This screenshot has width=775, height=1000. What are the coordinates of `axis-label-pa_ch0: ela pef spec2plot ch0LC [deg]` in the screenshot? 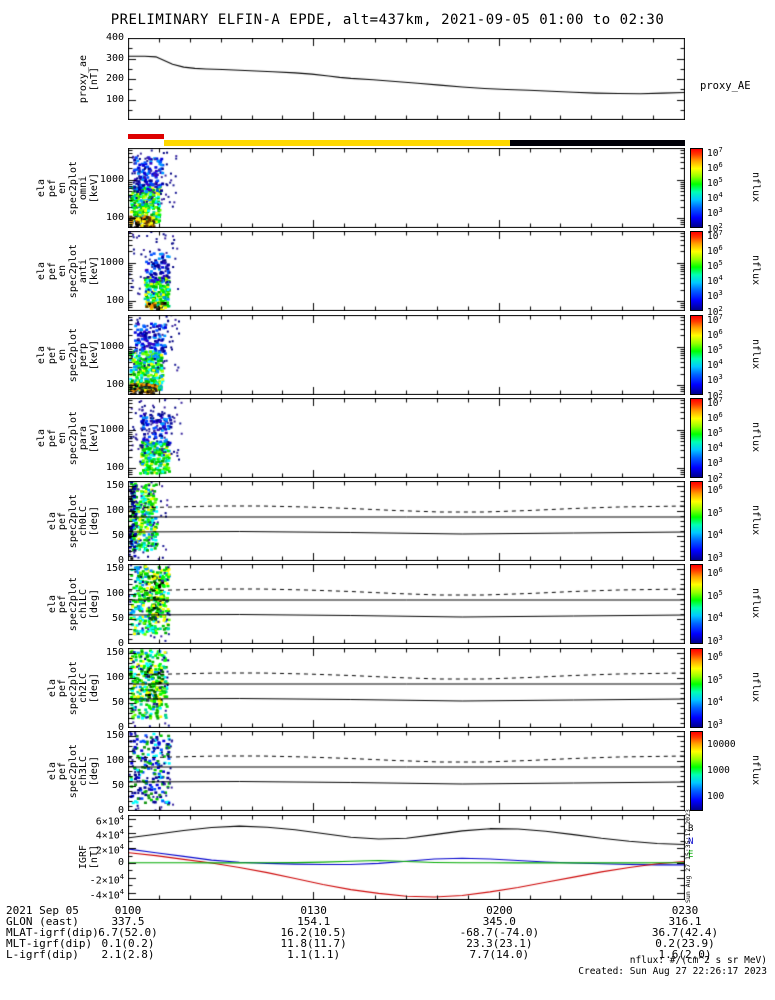 It's located at (65, 521).